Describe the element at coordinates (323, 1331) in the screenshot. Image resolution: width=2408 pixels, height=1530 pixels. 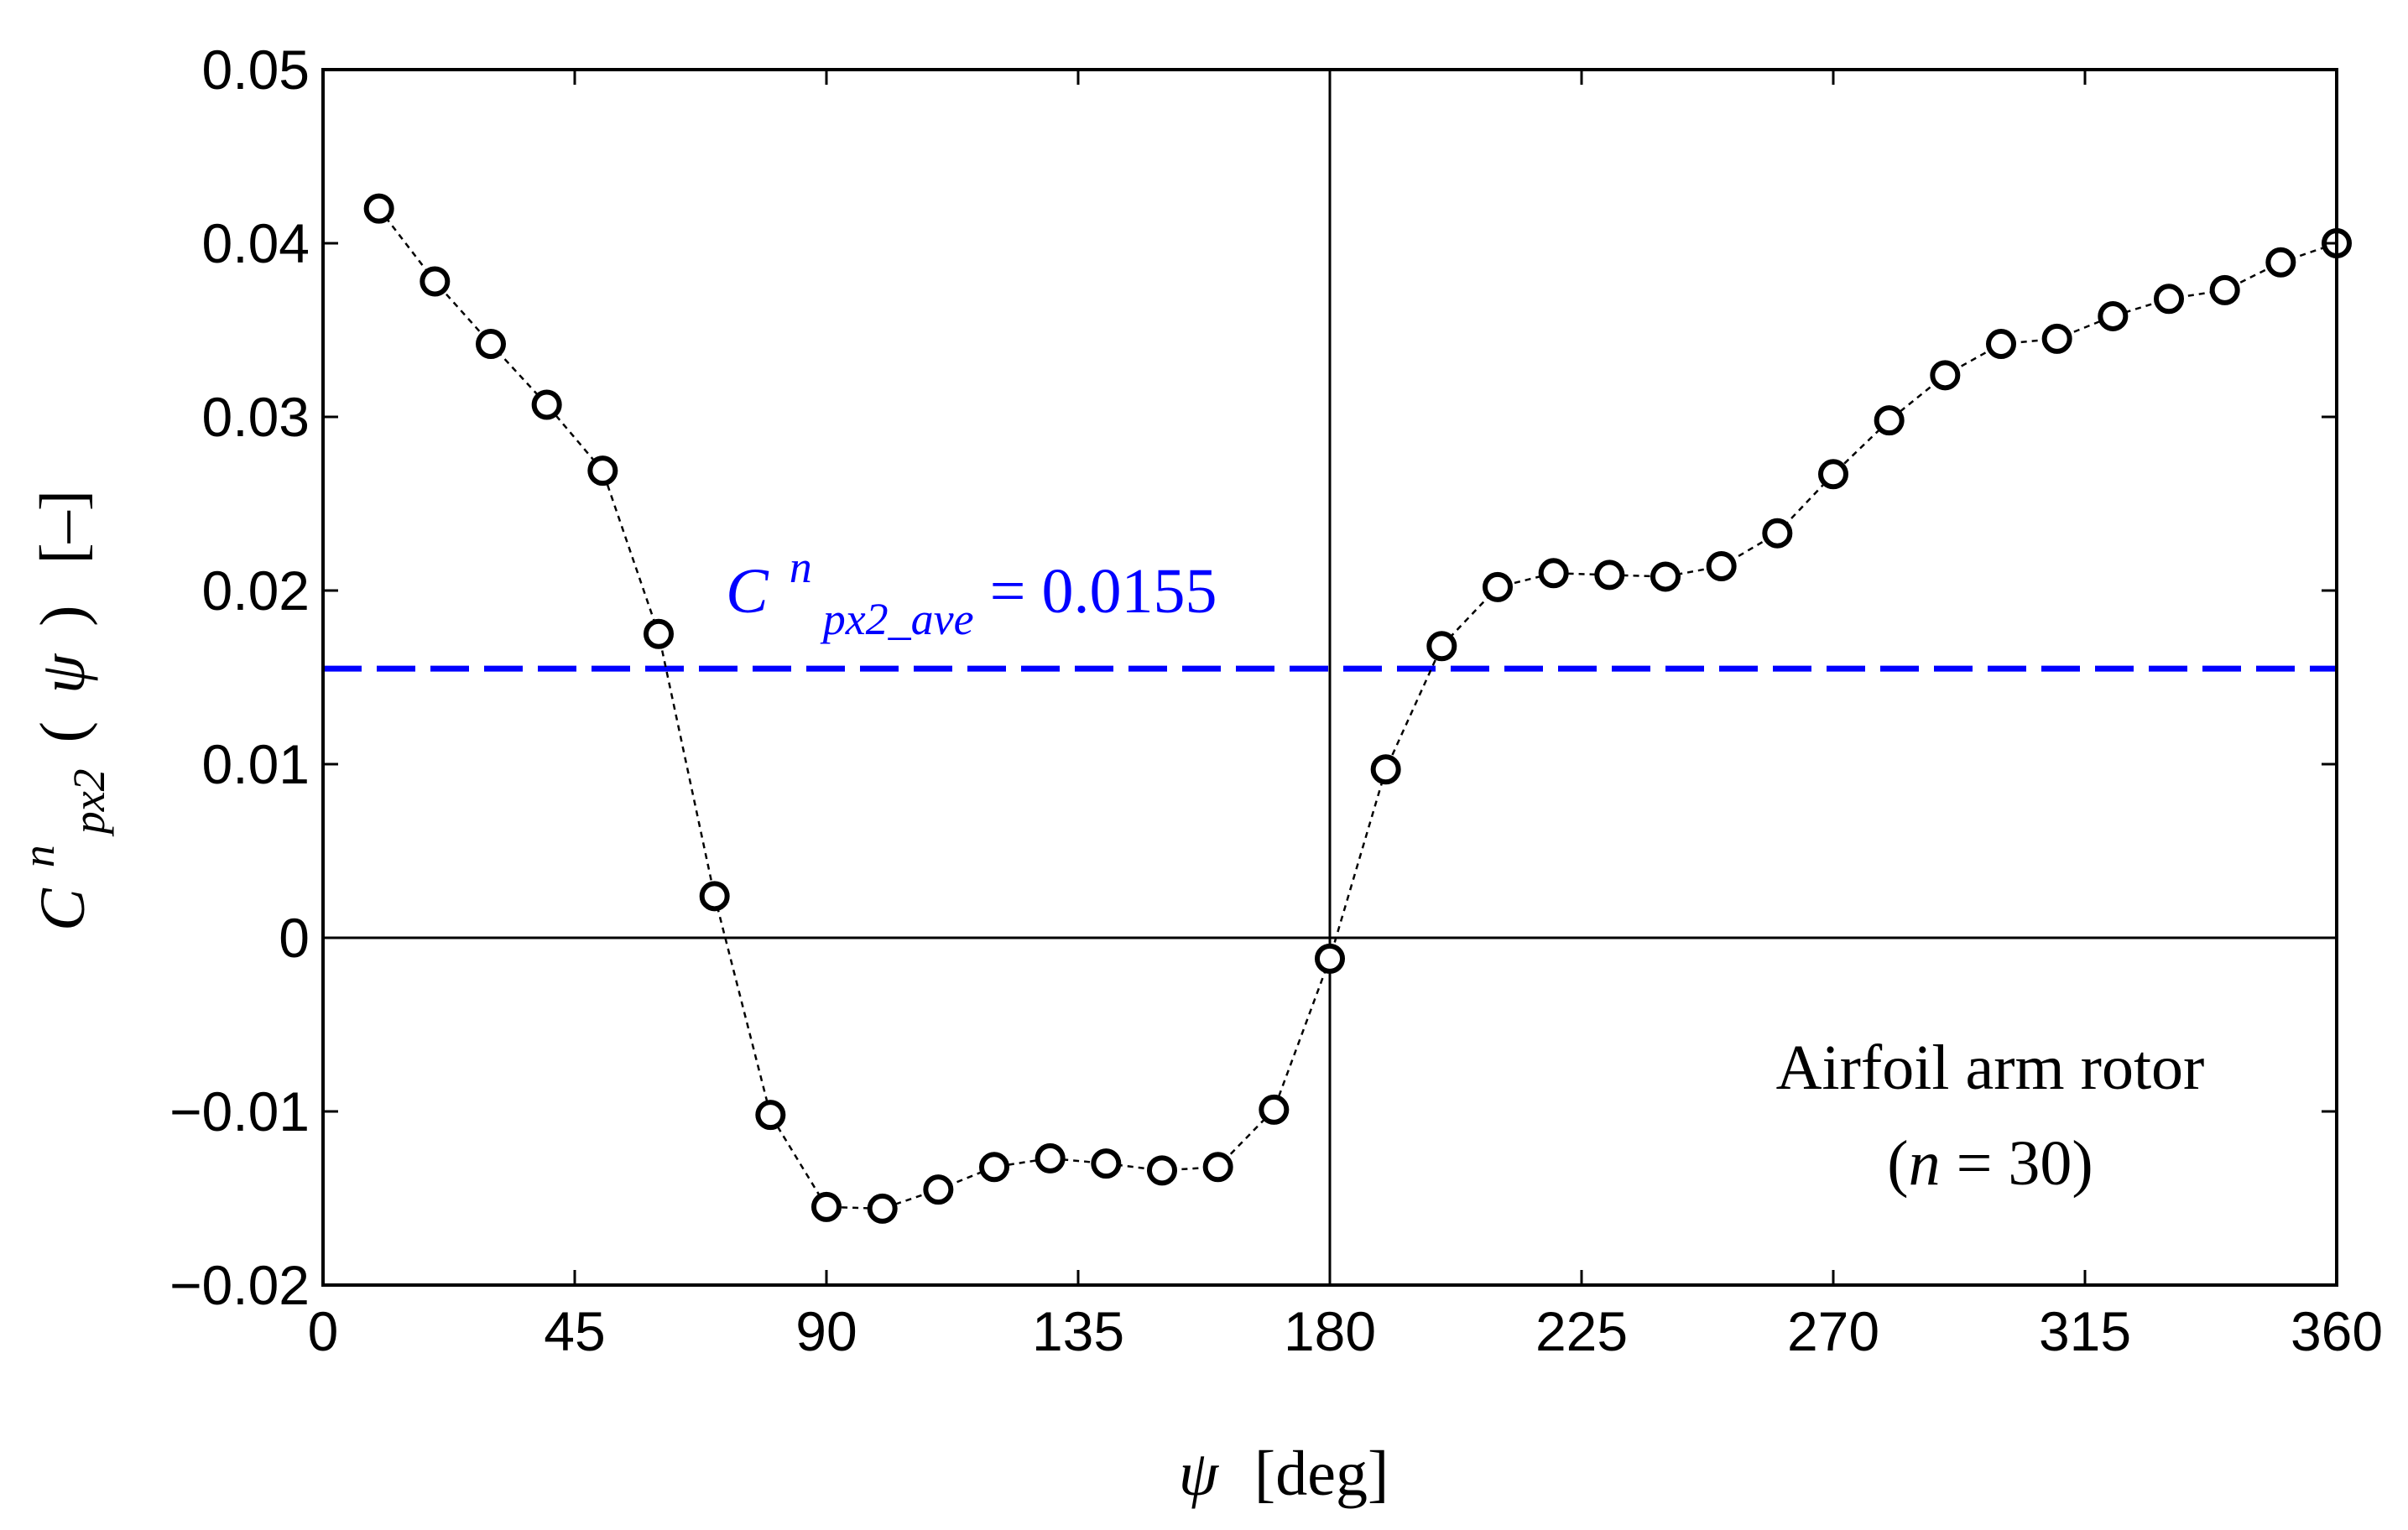
I see `x-tick-label: 0` at that location.